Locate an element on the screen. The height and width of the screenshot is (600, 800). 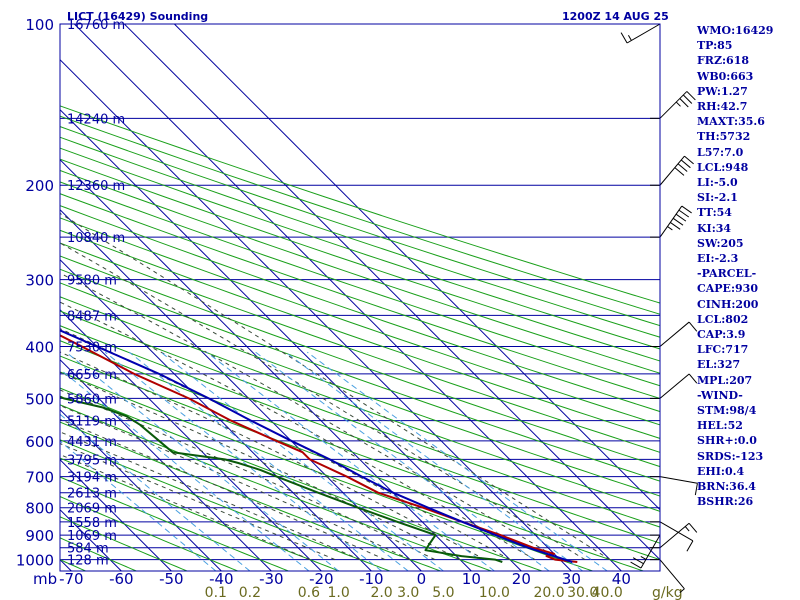
index-line: CAPE:930 is located at coordinates (727, 289).